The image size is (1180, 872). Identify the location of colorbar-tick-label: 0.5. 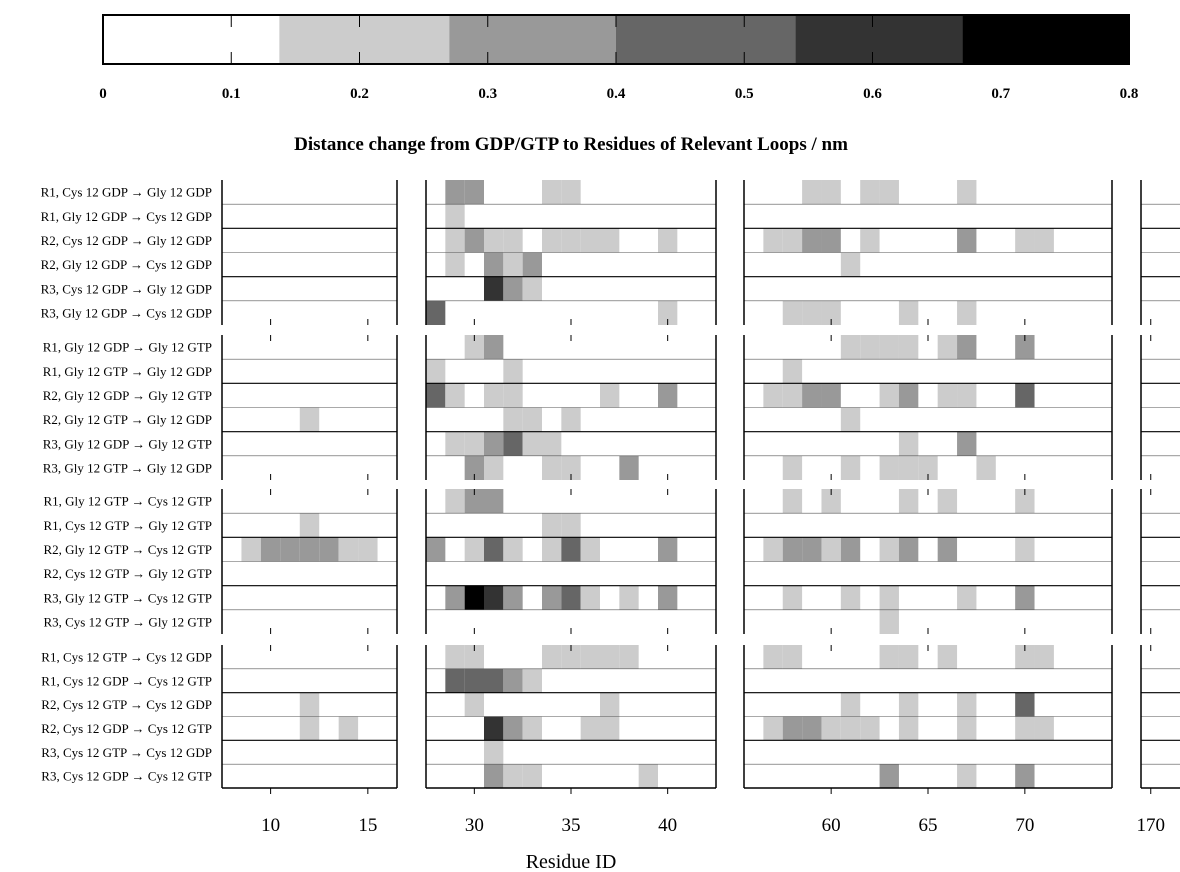
(744, 94).